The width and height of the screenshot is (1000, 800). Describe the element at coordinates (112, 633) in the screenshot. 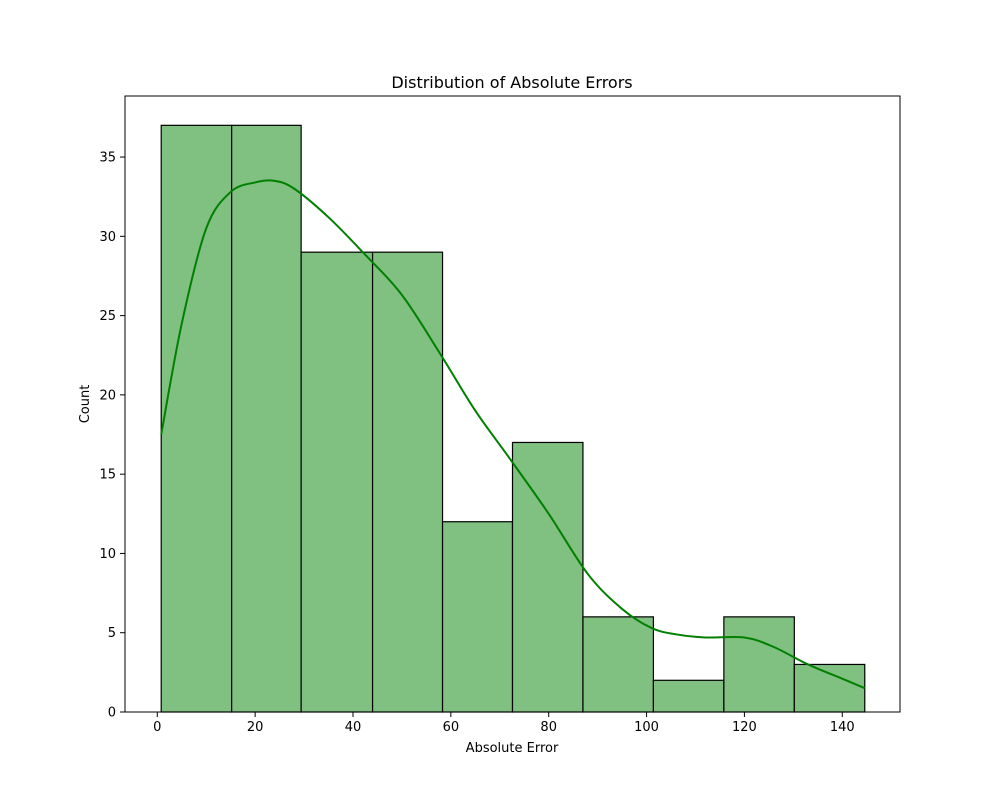

I see `y-tick-label: 5` at that location.